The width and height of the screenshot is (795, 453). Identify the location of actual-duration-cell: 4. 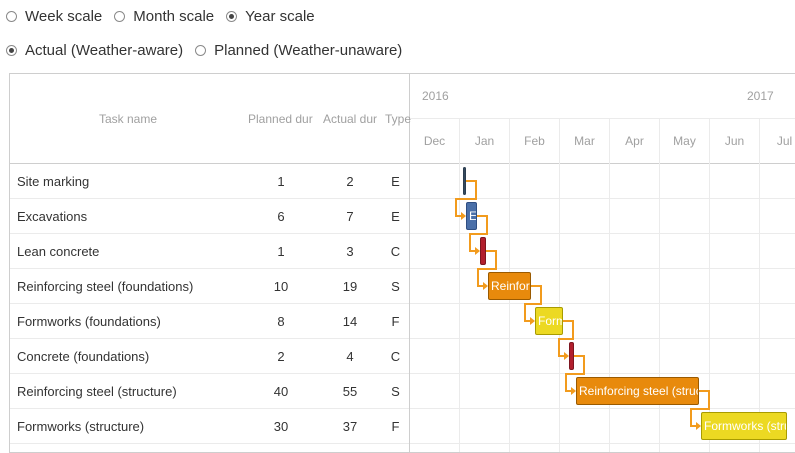
(350, 356).